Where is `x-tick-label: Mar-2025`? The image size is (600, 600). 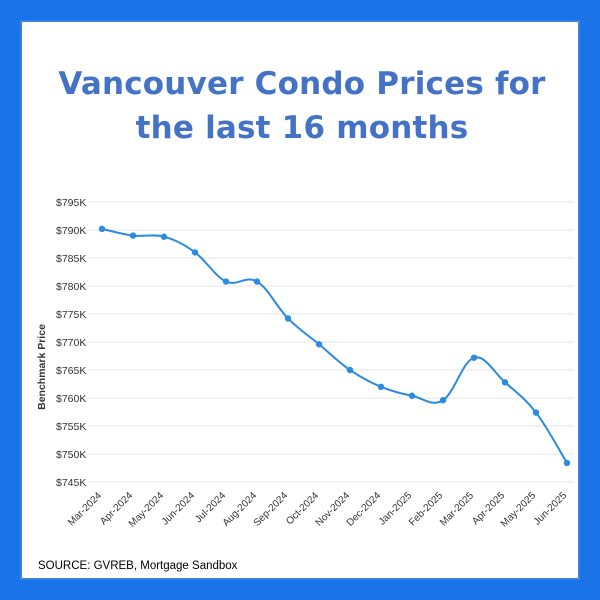
x-tick-label: Mar-2025 is located at coordinates (457, 509).